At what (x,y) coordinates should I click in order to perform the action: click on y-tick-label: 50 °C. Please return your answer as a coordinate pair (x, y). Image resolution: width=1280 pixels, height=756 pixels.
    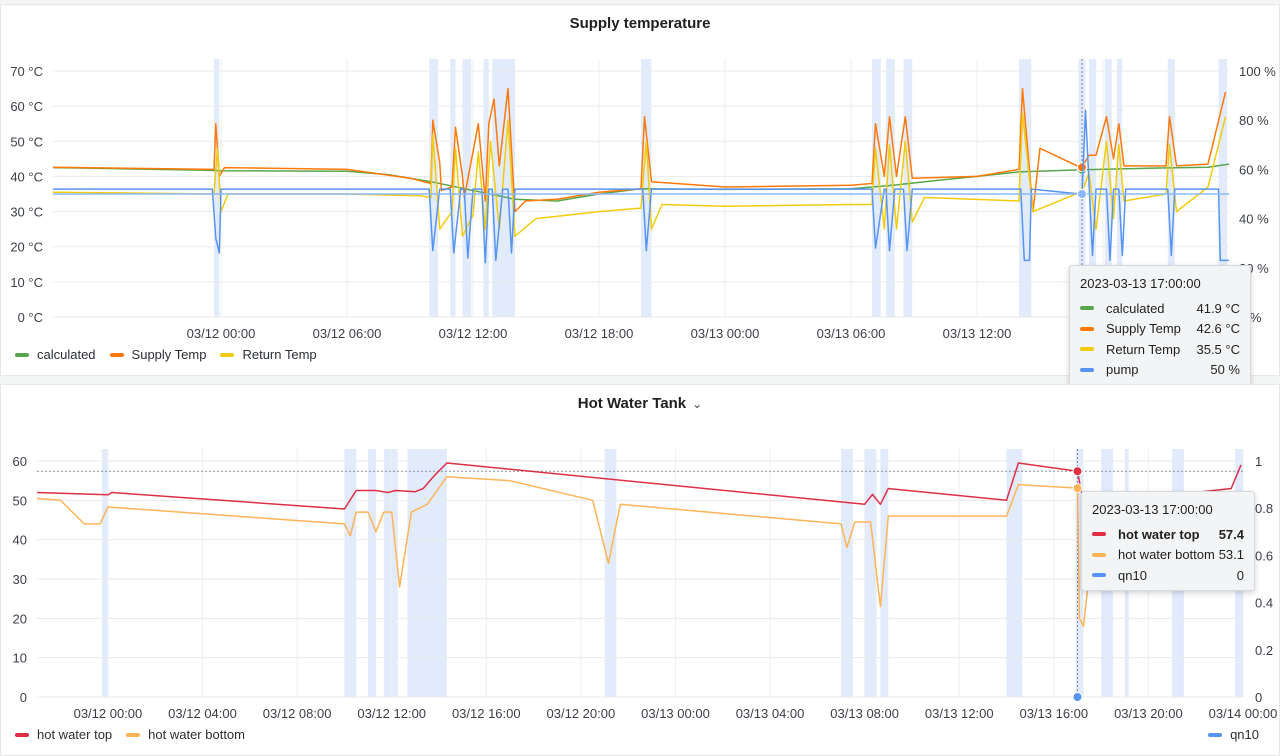
    Looking at the image, I should click on (26, 141).